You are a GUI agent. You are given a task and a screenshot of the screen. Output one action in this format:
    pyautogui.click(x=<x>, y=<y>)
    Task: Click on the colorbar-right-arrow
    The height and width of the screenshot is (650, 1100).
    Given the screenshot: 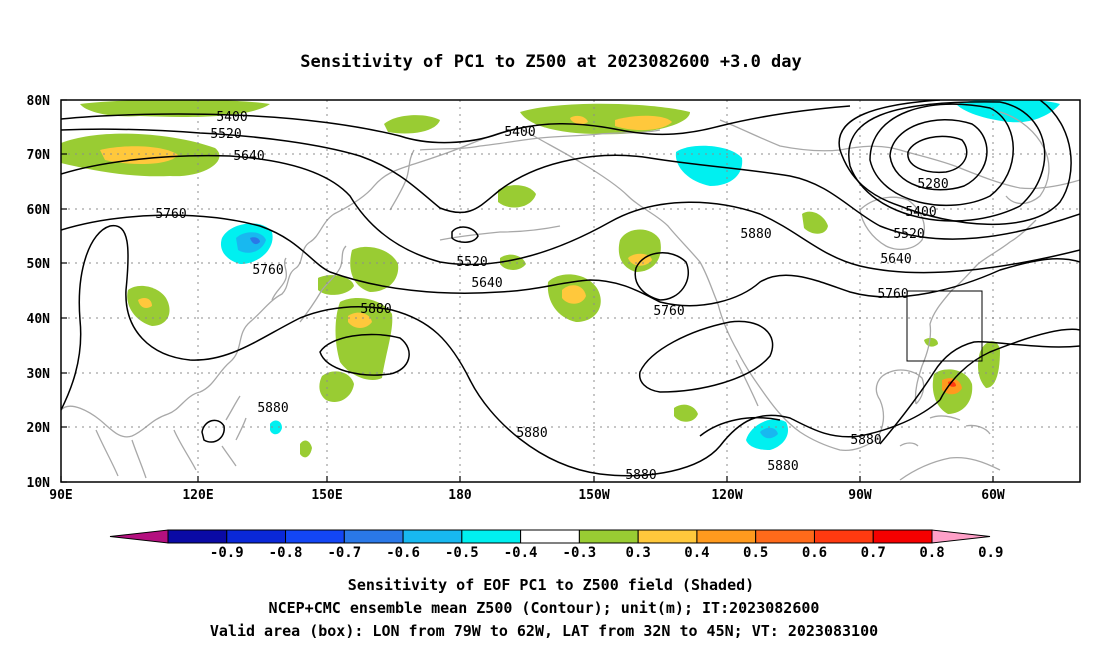 What is the action you would take?
    pyautogui.click(x=961, y=536)
    